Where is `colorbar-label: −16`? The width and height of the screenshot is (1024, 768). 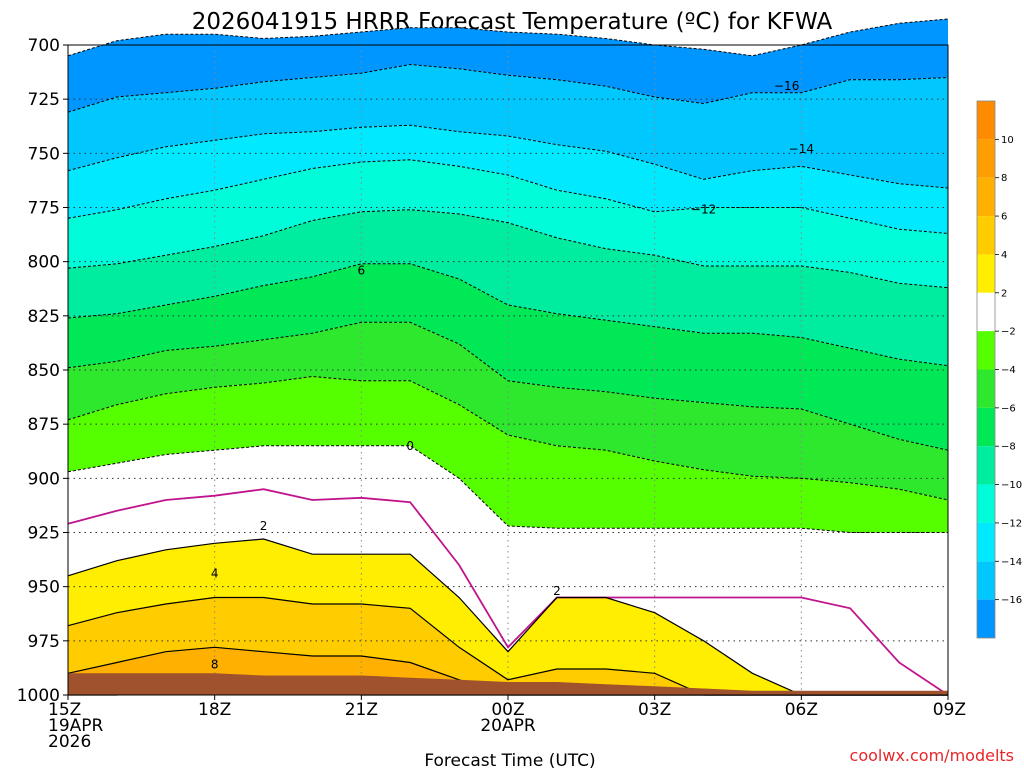 colorbar-label: −16 is located at coordinates (1011, 600).